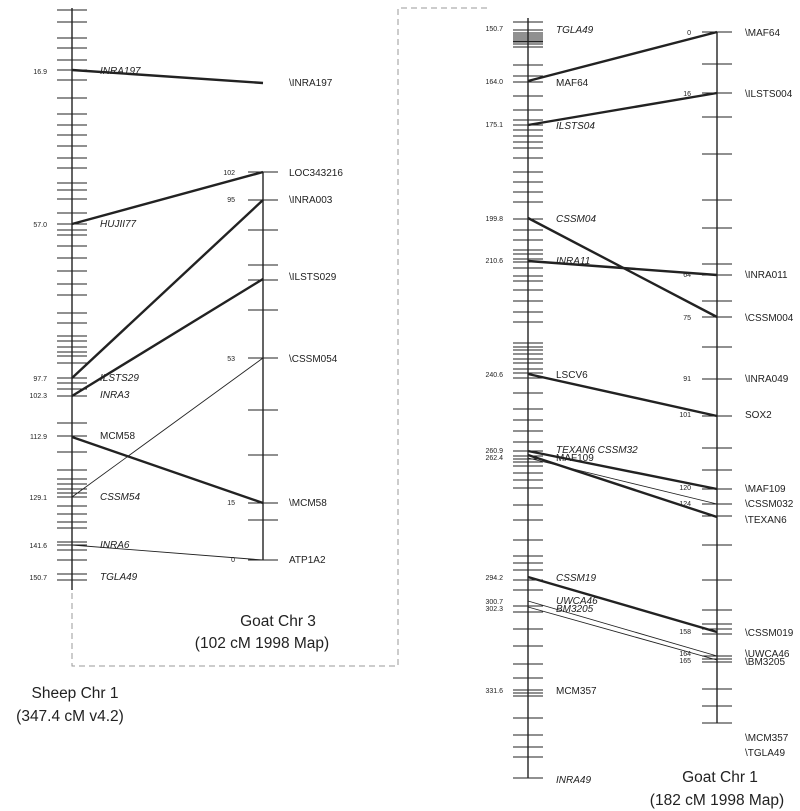 The width and height of the screenshot is (800, 811). What do you see at coordinates (575, 458) in the screenshot?
I see `marker-label: MAF109` at bounding box center [575, 458].